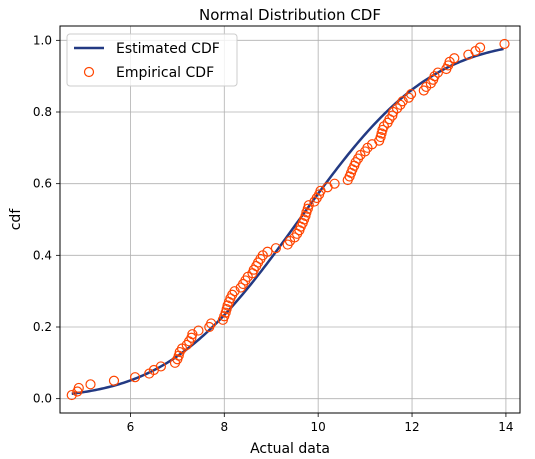 The image size is (535, 459). I want to click on chart-title: Normal Distribution CDF, so click(290, 15).